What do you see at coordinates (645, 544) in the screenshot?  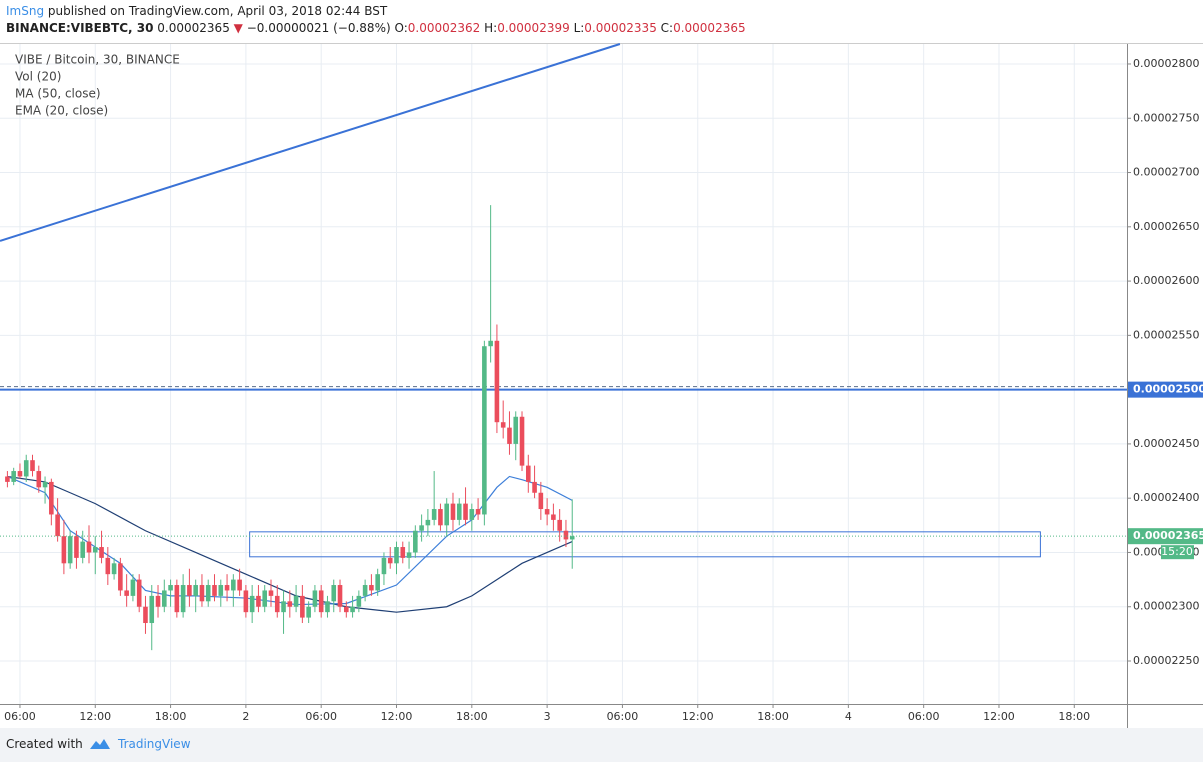 I see `zone-box` at bounding box center [645, 544].